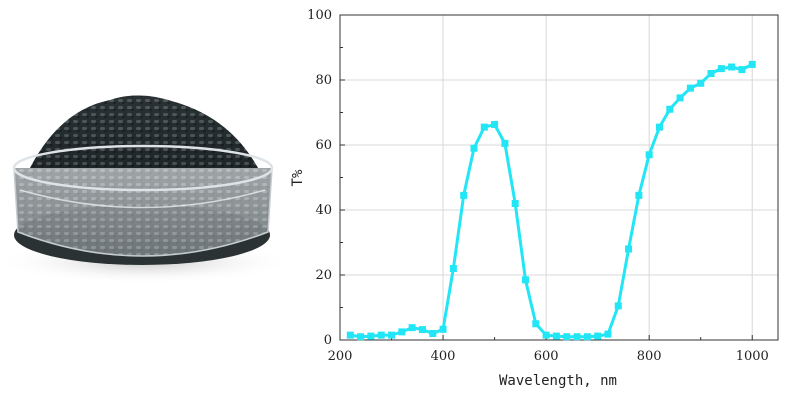  Describe the element at coordinates (298, 177) in the screenshot. I see `y-axis-title: T%` at that location.